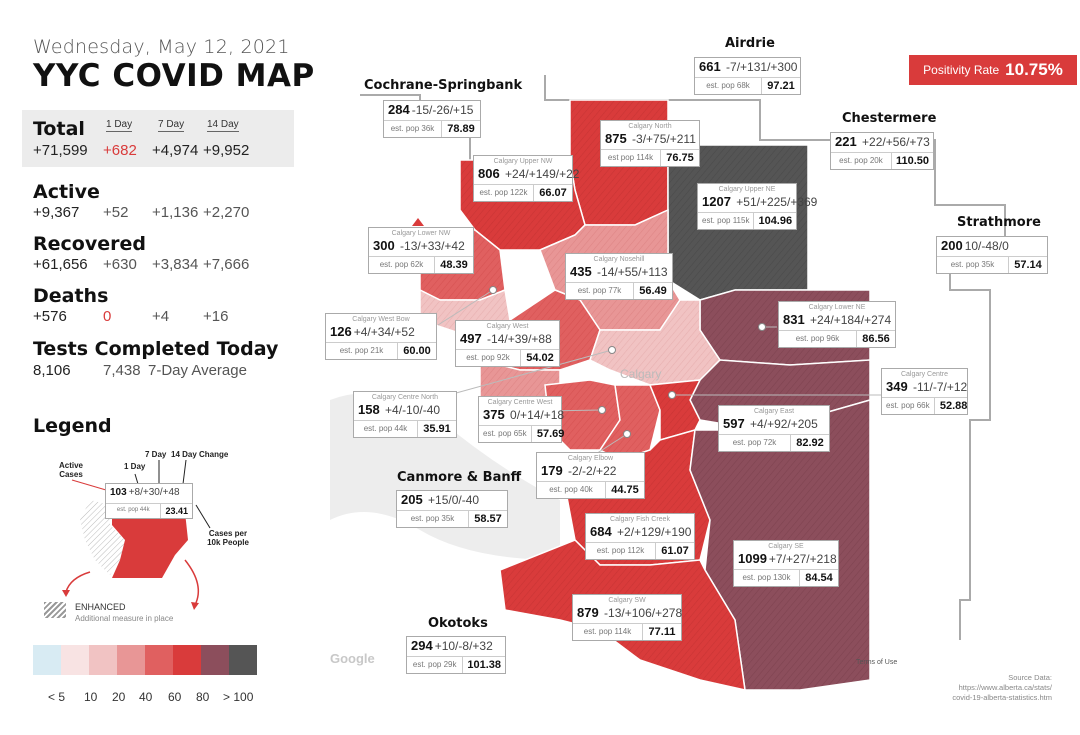 The height and width of the screenshot is (735, 1080). Describe the element at coordinates (122, 370) in the screenshot. I see `tests-average: 7,438` at that location.